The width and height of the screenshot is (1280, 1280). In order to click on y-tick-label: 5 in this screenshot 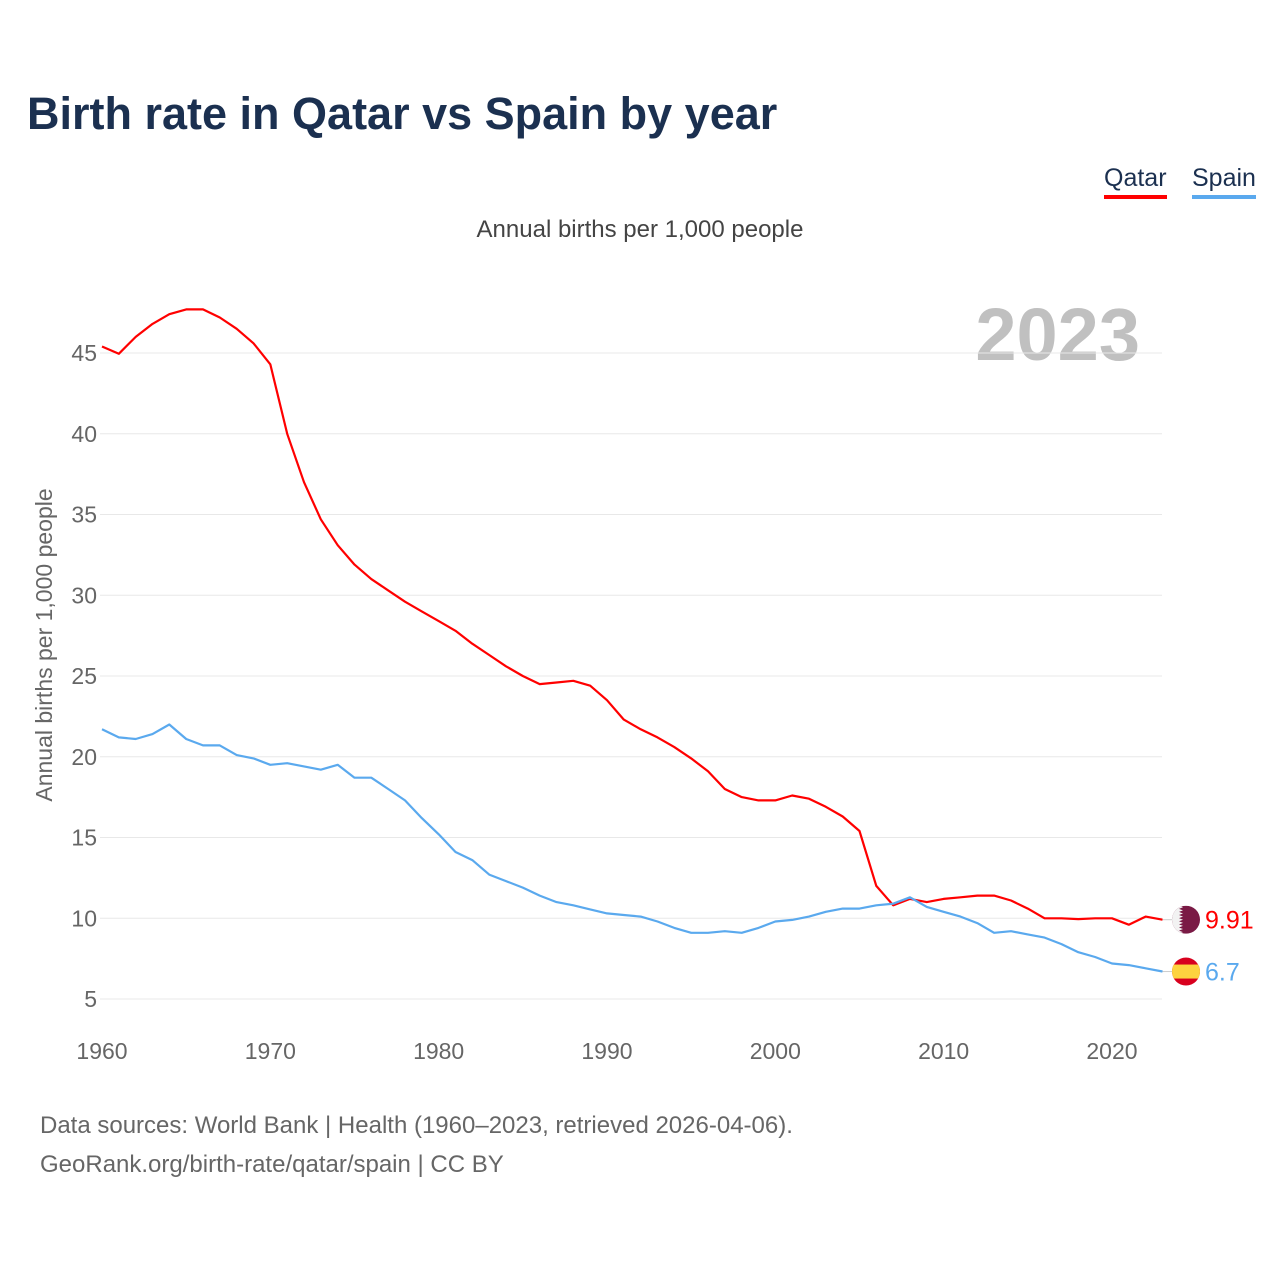, I will do `click(90, 999)`.